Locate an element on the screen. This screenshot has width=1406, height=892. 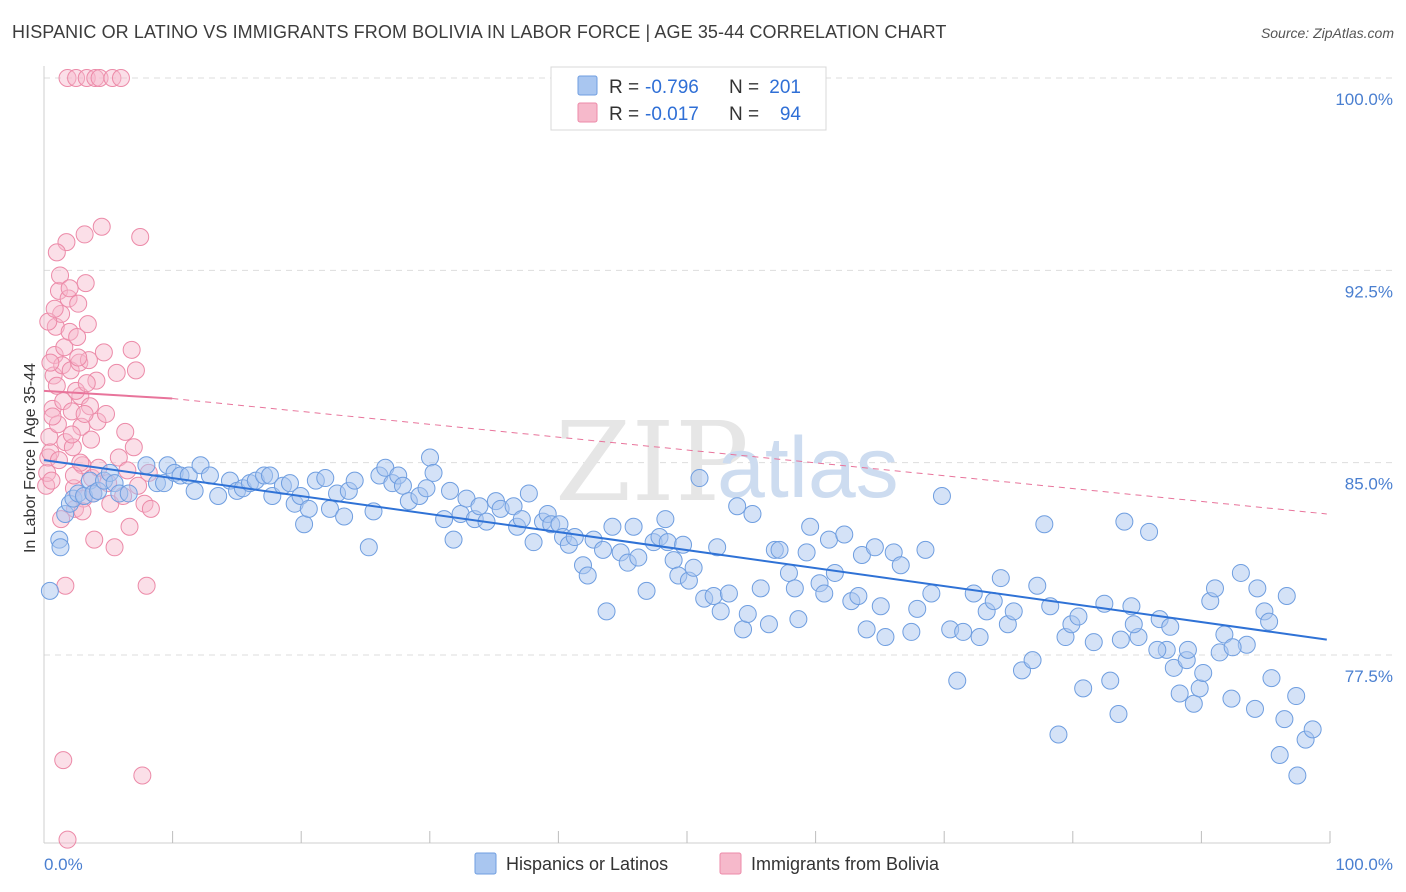
bottom-legend-swatch-pink is located at coordinates (730, 863).